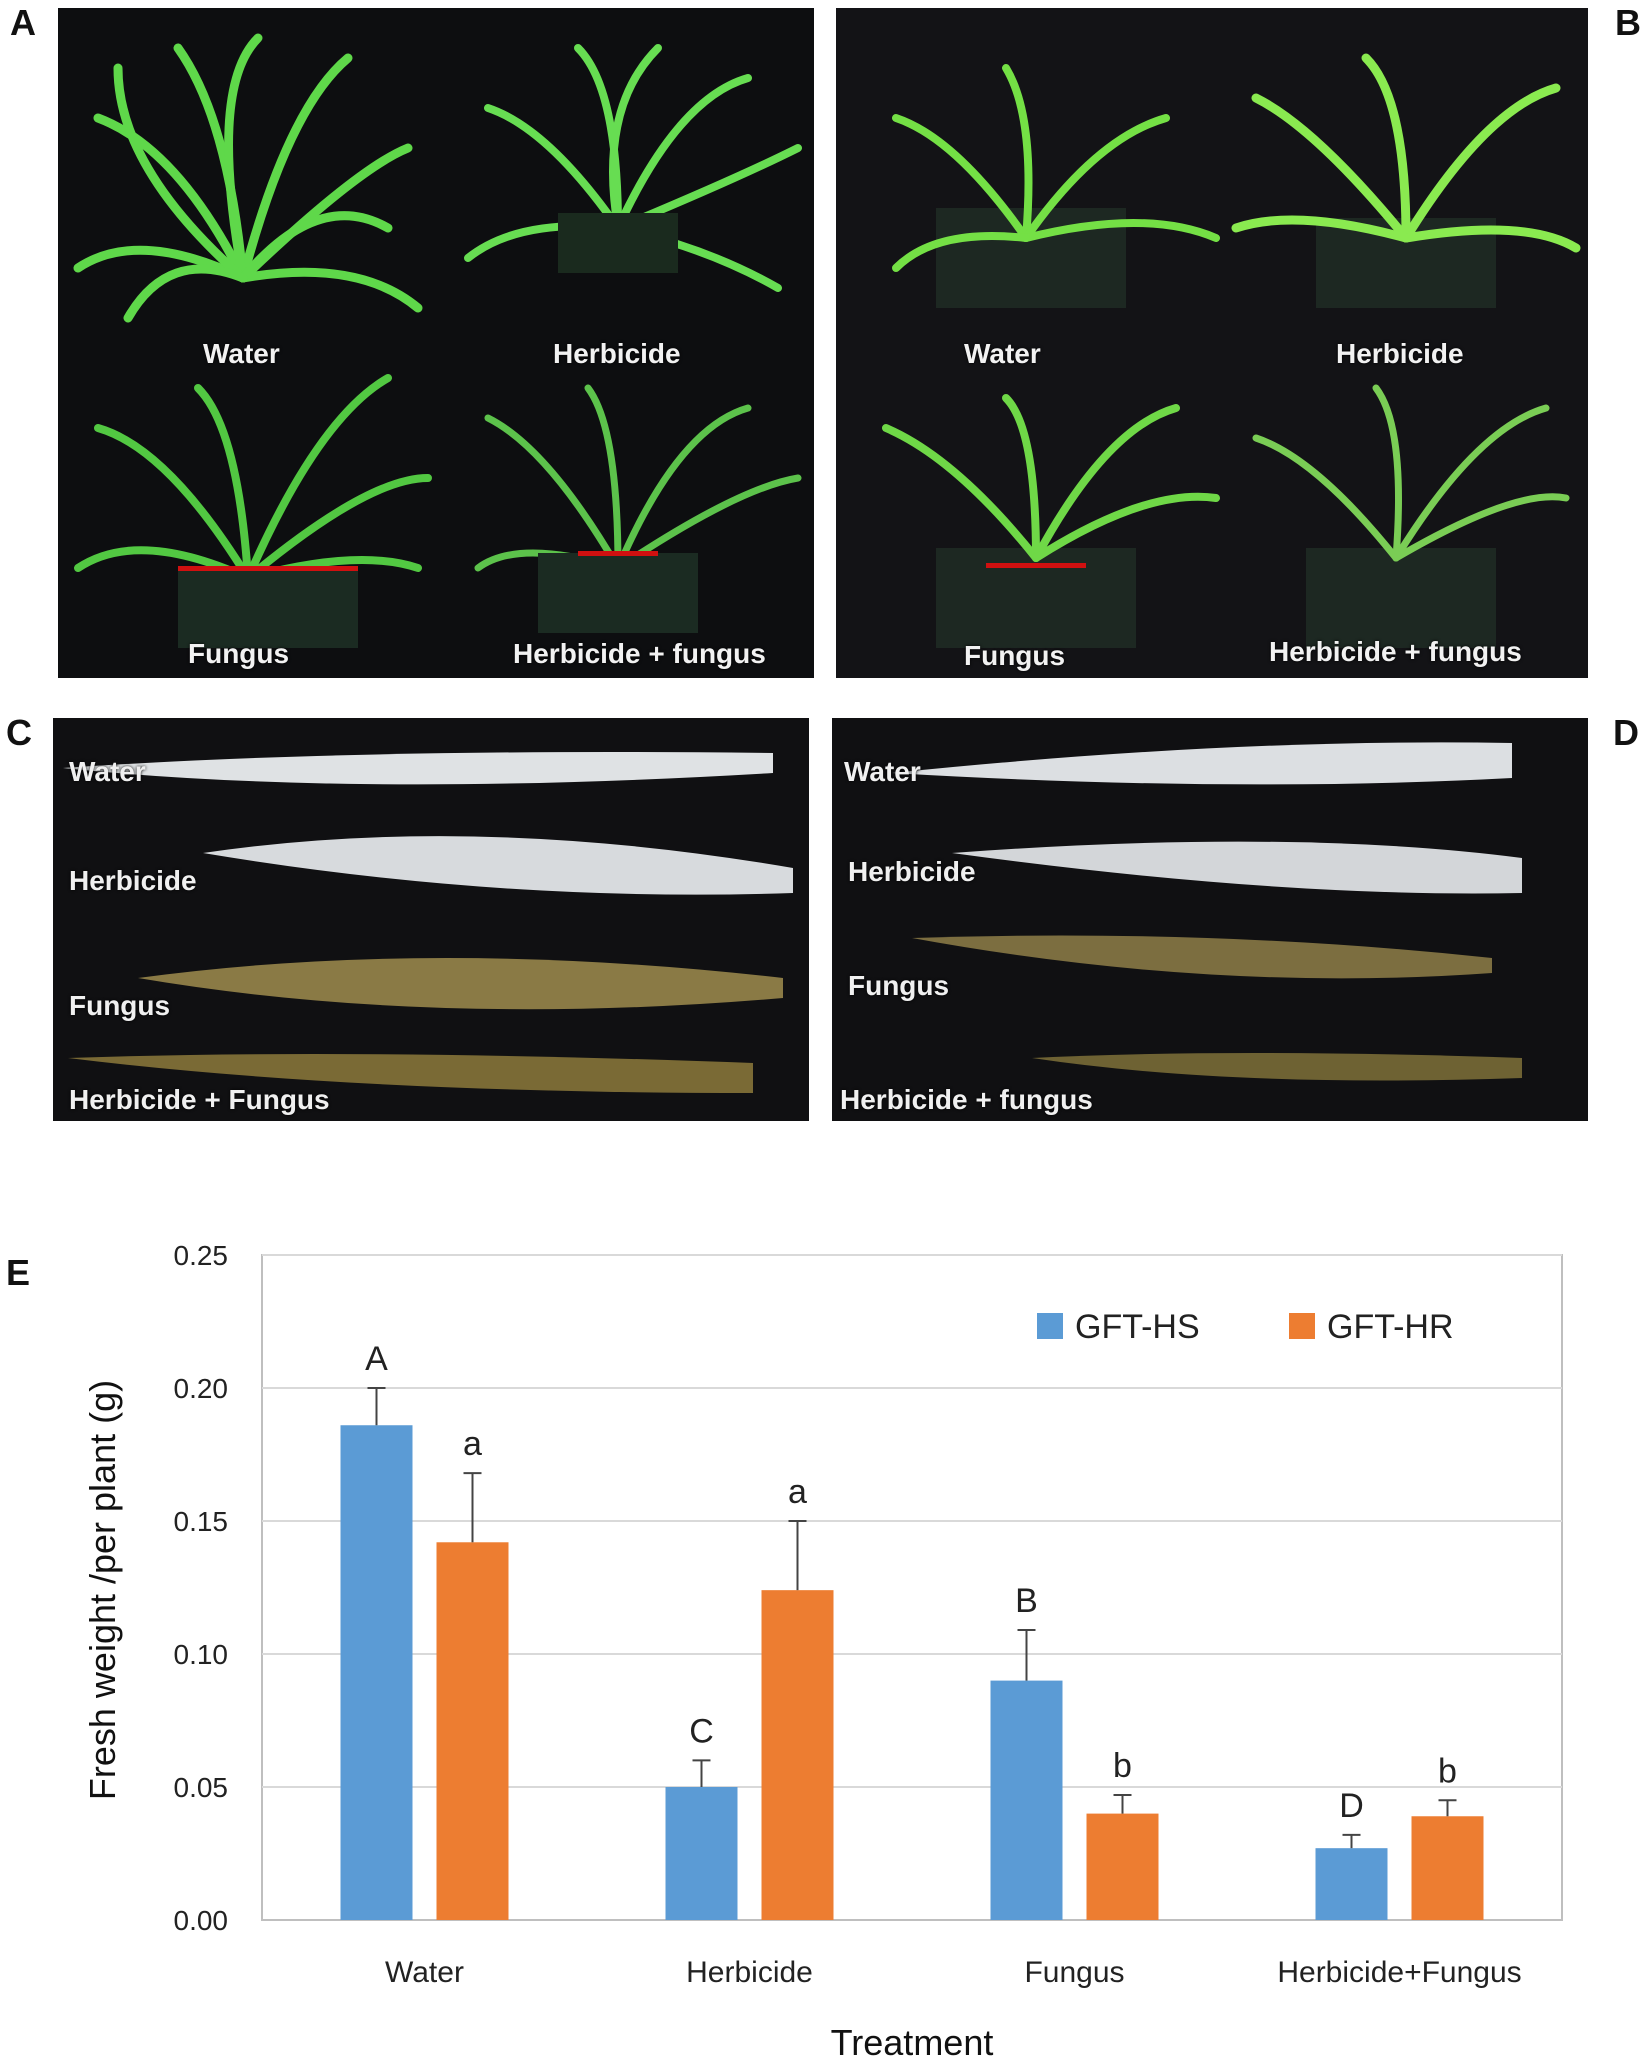 The height and width of the screenshot is (2067, 1652). What do you see at coordinates (199, 1099) in the screenshot?
I see `leaf-label: Herbicide + Fungus` at bounding box center [199, 1099].